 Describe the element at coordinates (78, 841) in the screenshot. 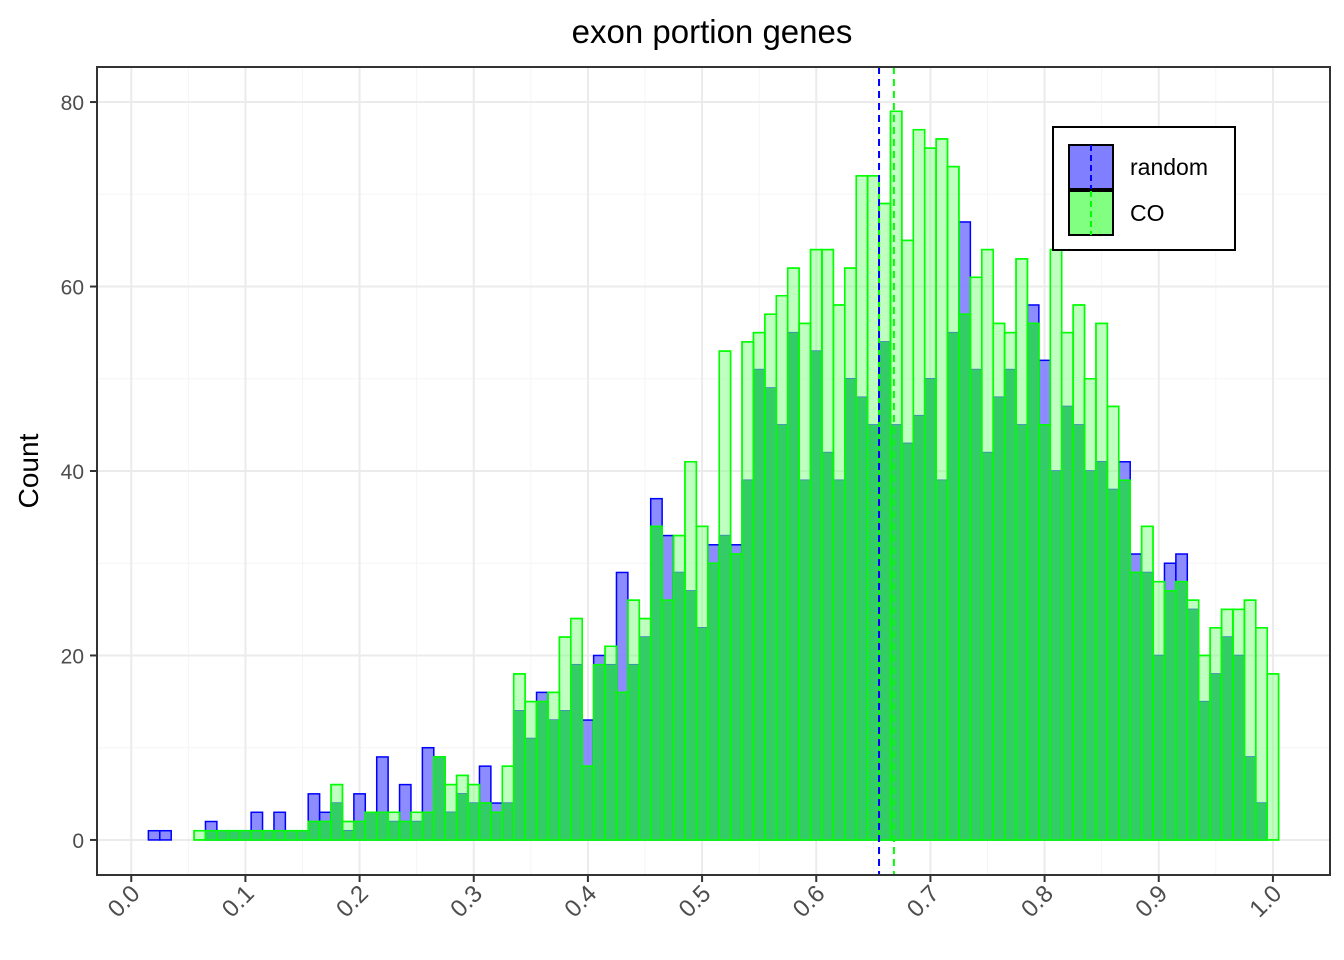

I see `y-tick-label: 0` at that location.